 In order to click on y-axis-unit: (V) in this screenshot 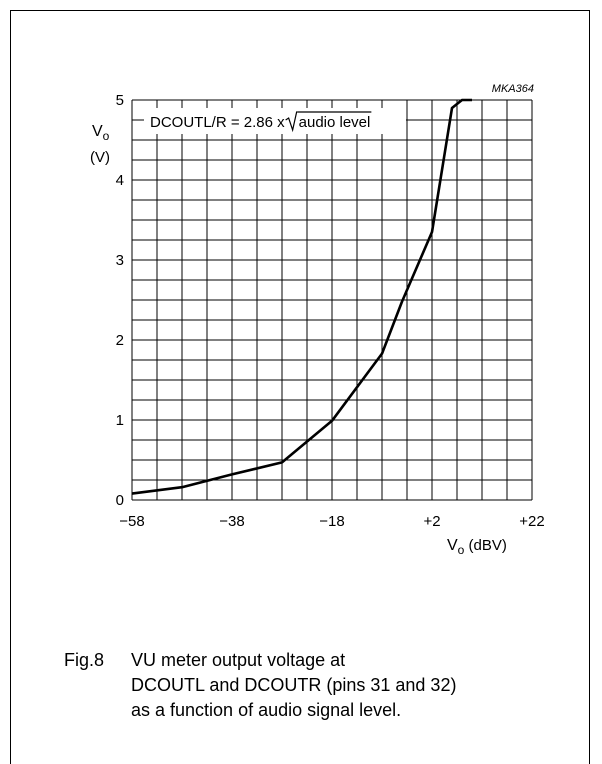, I will do `click(100, 157)`.